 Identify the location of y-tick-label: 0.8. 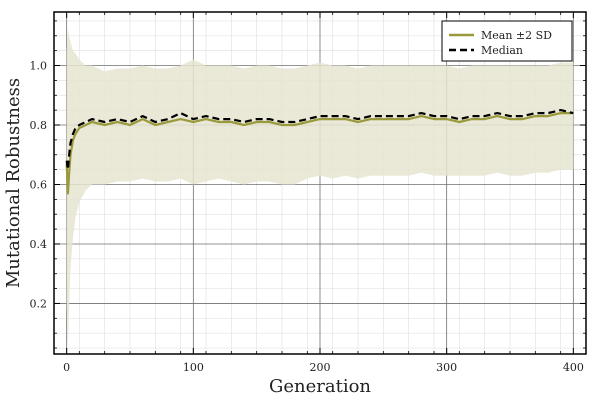
(39, 125).